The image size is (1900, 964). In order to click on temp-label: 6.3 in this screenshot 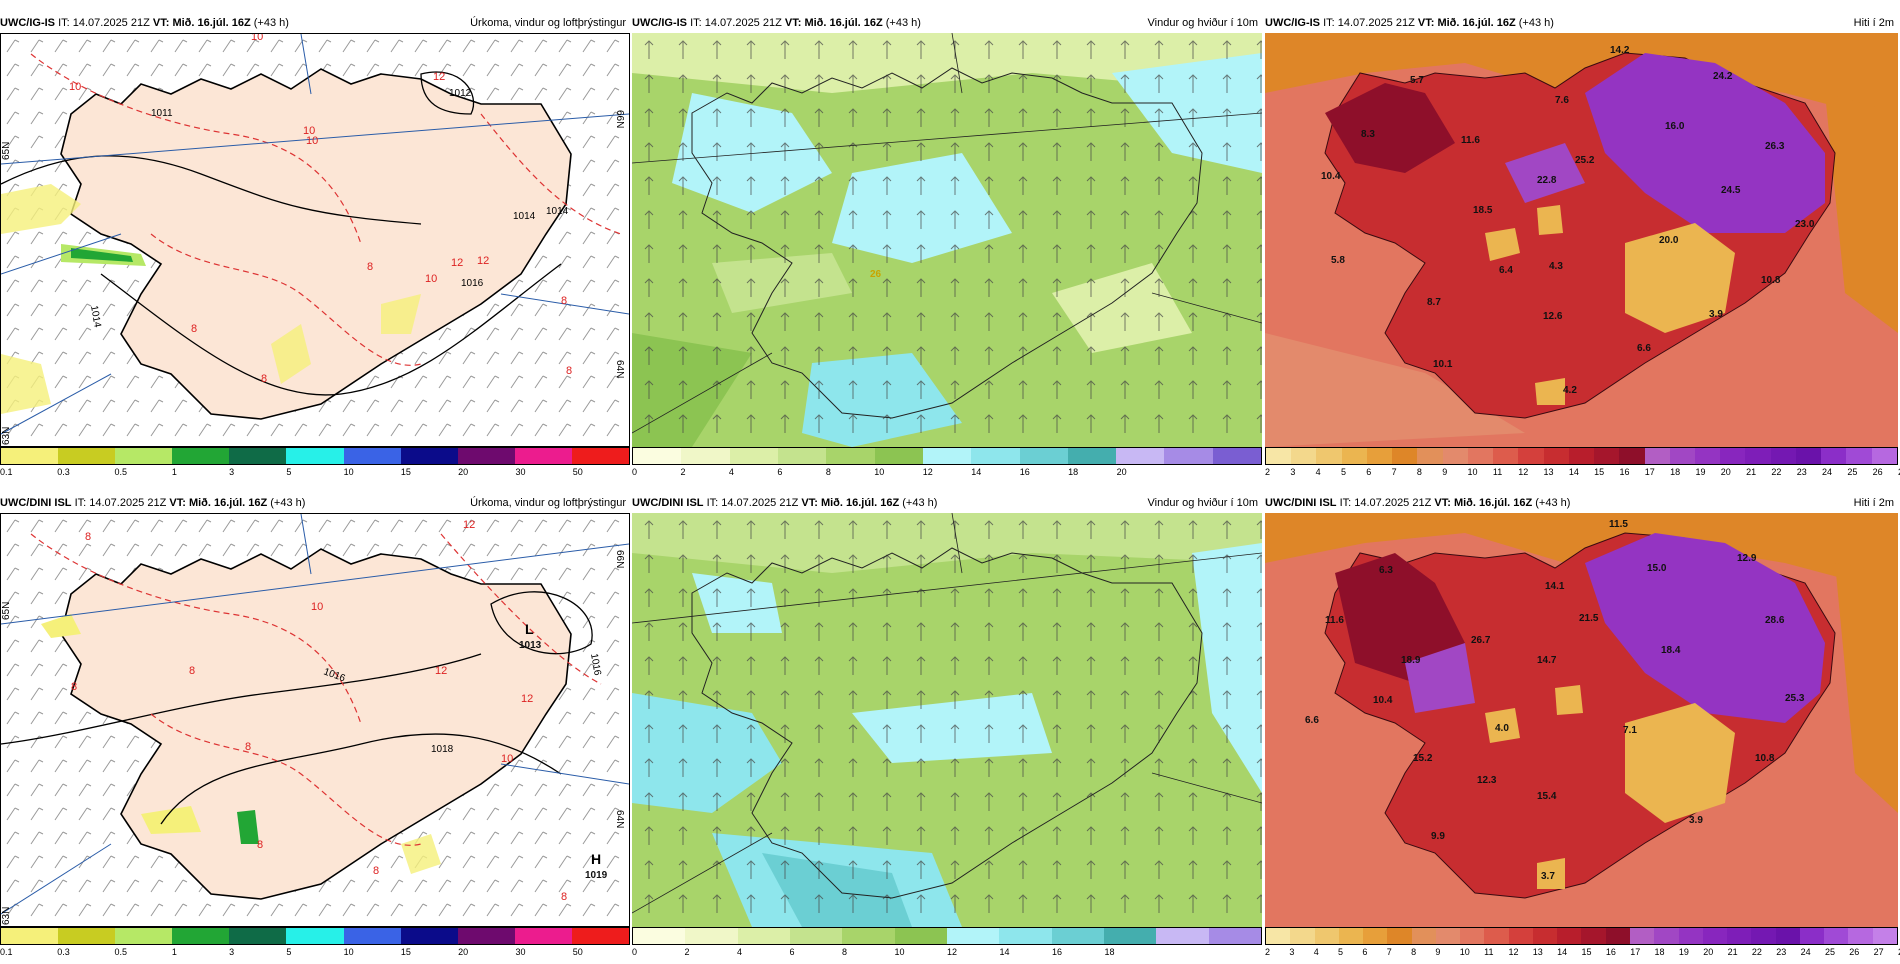, I will do `click(1386, 570)`.